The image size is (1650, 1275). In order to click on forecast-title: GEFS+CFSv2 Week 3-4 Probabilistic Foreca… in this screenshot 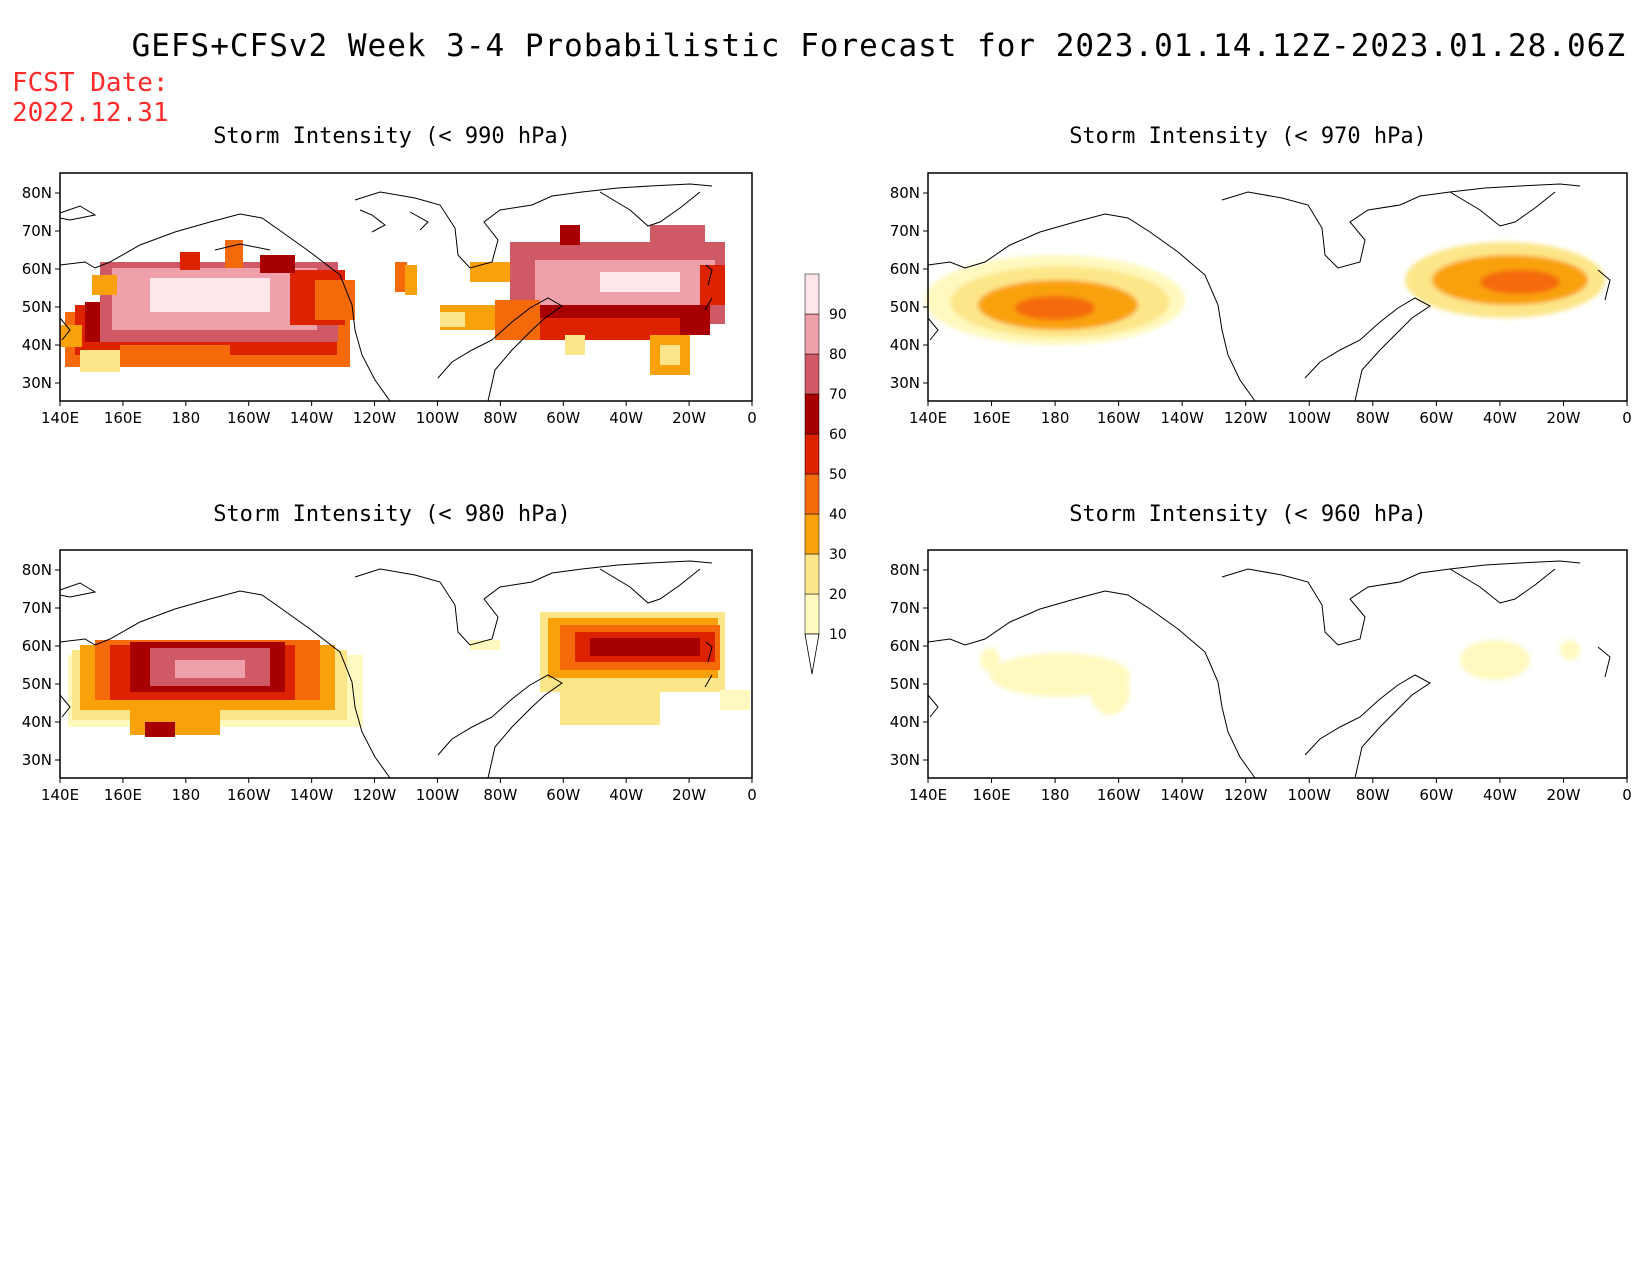, I will do `click(878, 46)`.